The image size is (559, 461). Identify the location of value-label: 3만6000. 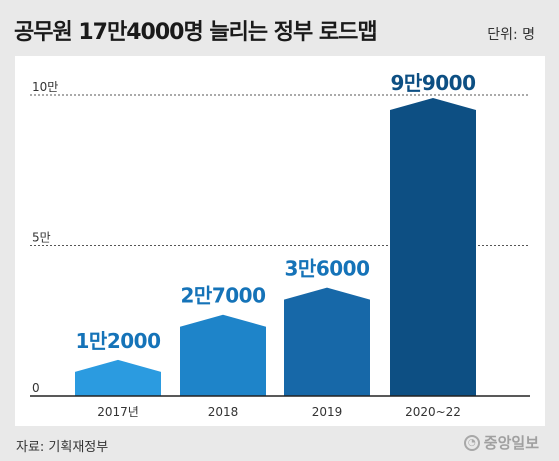
(327, 269).